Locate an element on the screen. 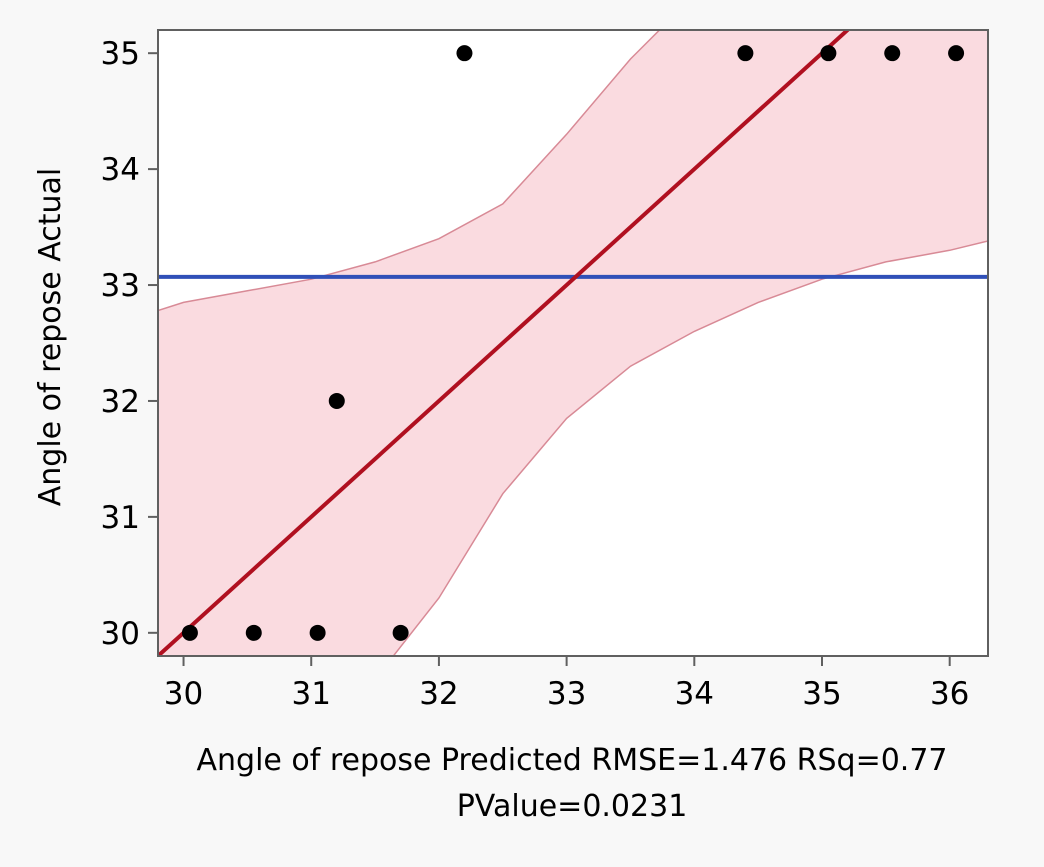 The height and width of the screenshot is (867, 1044). x-tick-label: 31 is located at coordinates (311, 694).